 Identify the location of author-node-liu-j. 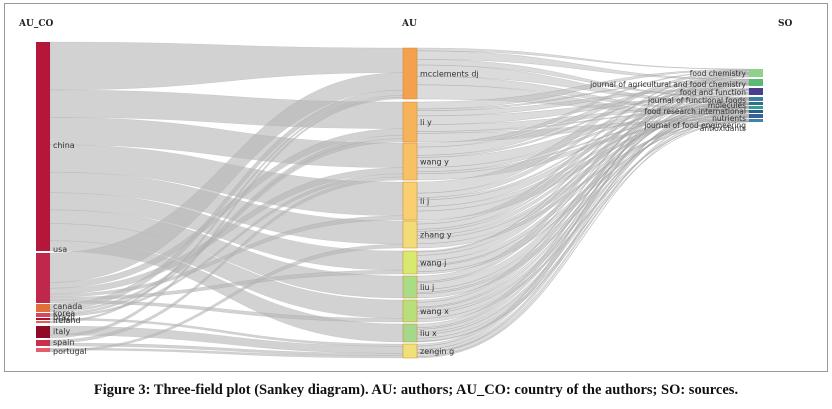
(410, 287).